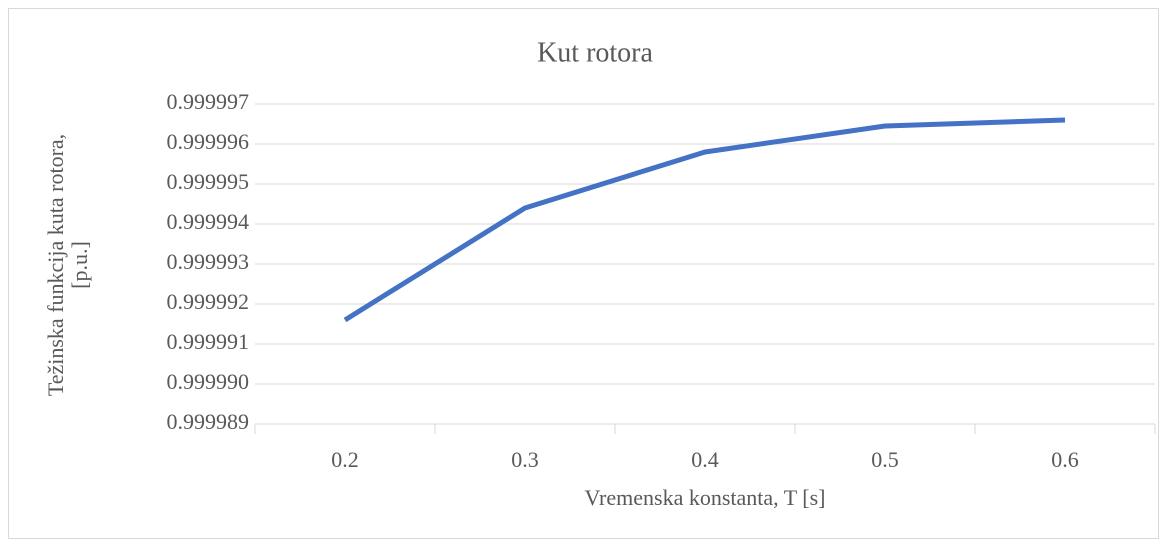  Describe the element at coordinates (208, 421) in the screenshot. I see `y-tick-label: 0.999989` at that location.